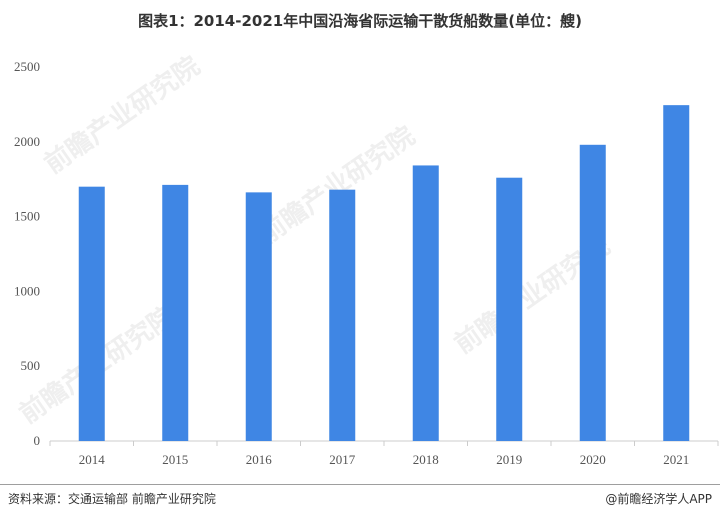  What do you see at coordinates (342, 315) in the screenshot?
I see `bar-2017` at bounding box center [342, 315].